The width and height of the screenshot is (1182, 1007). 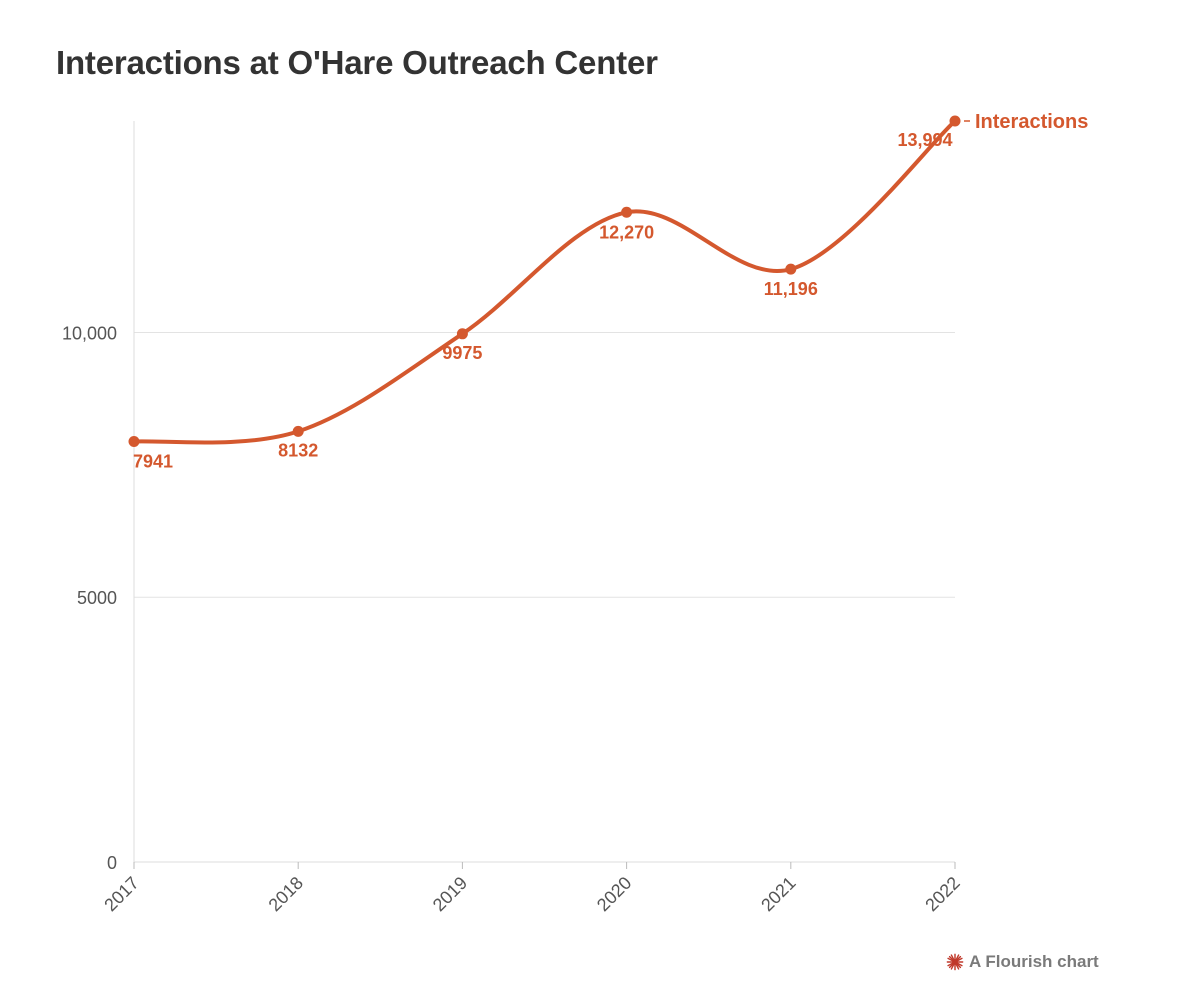 What do you see at coordinates (89, 333) in the screenshot?
I see `y-tick-label: 10,000` at bounding box center [89, 333].